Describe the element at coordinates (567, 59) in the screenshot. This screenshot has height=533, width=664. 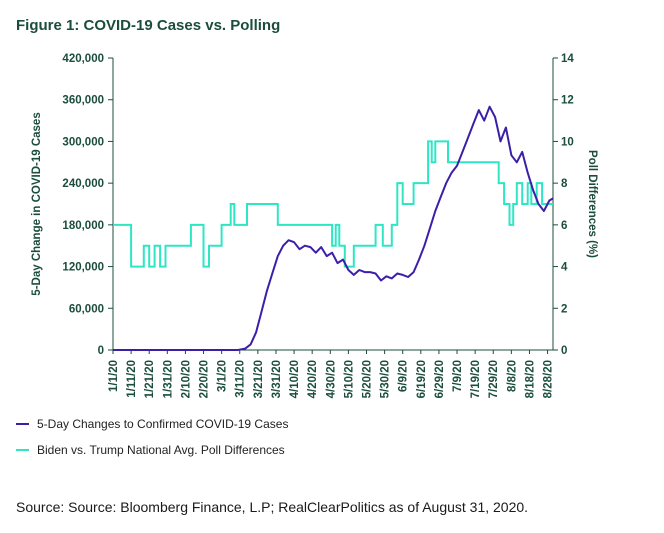
I see `right-y-tick-label: 14` at that location.